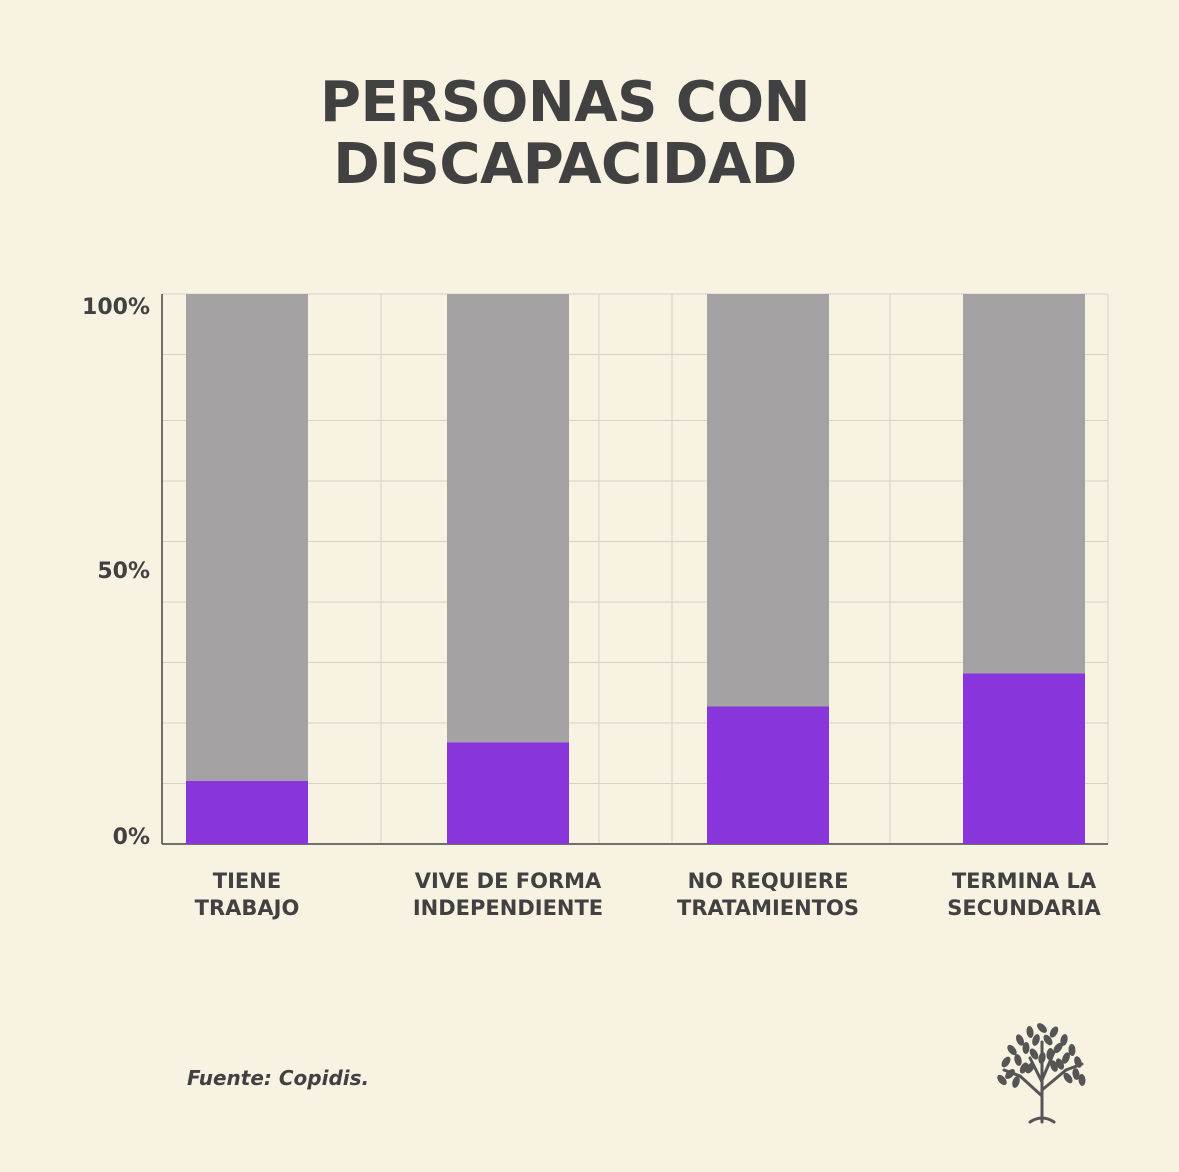  Describe the element at coordinates (1042, 1073) in the screenshot. I see `tree-icon` at that location.